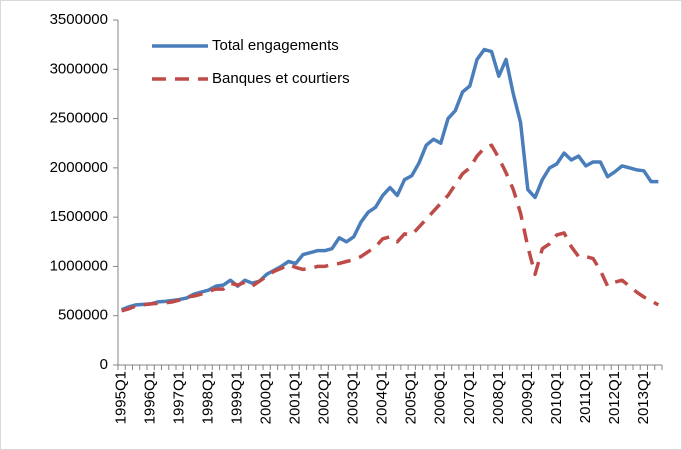 Image resolution: width=682 pixels, height=450 pixels. Describe the element at coordinates (469, 397) in the screenshot. I see `x-tick-label: 2007Q1` at that location.